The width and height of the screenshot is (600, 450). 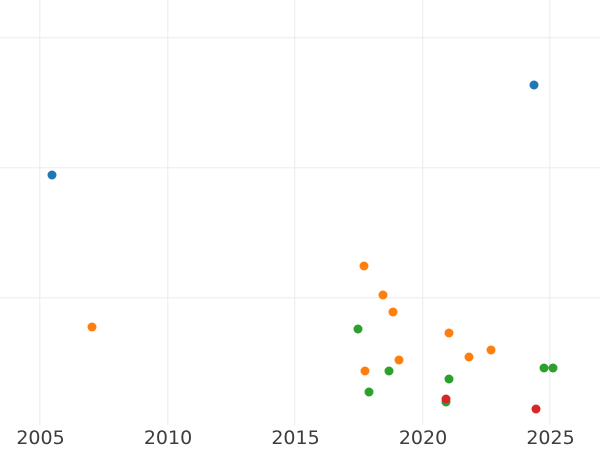 What do you see at coordinates (295, 438) in the screenshot?
I see `x-tick-label: 2015` at bounding box center [295, 438].